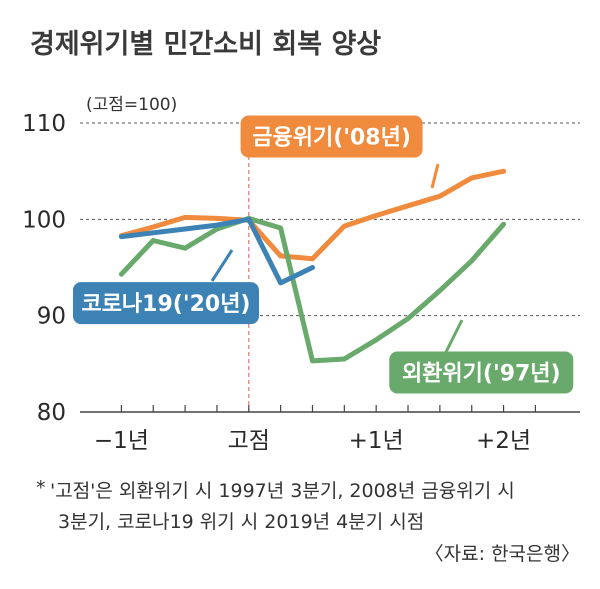 Image resolution: width=600 pixels, height=589 pixels. I want to click on x-tick-2: +1년, so click(376, 441).